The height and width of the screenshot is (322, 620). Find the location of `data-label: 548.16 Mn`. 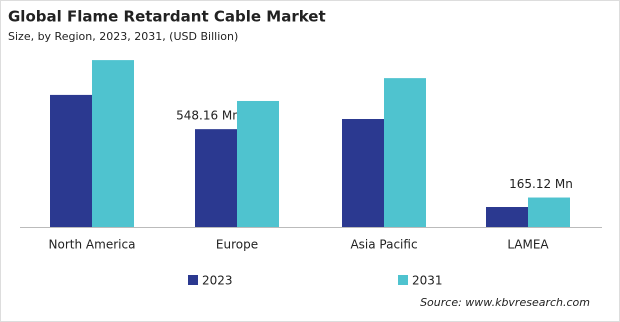

data-label: 548.16 Mn is located at coordinates (208, 116).